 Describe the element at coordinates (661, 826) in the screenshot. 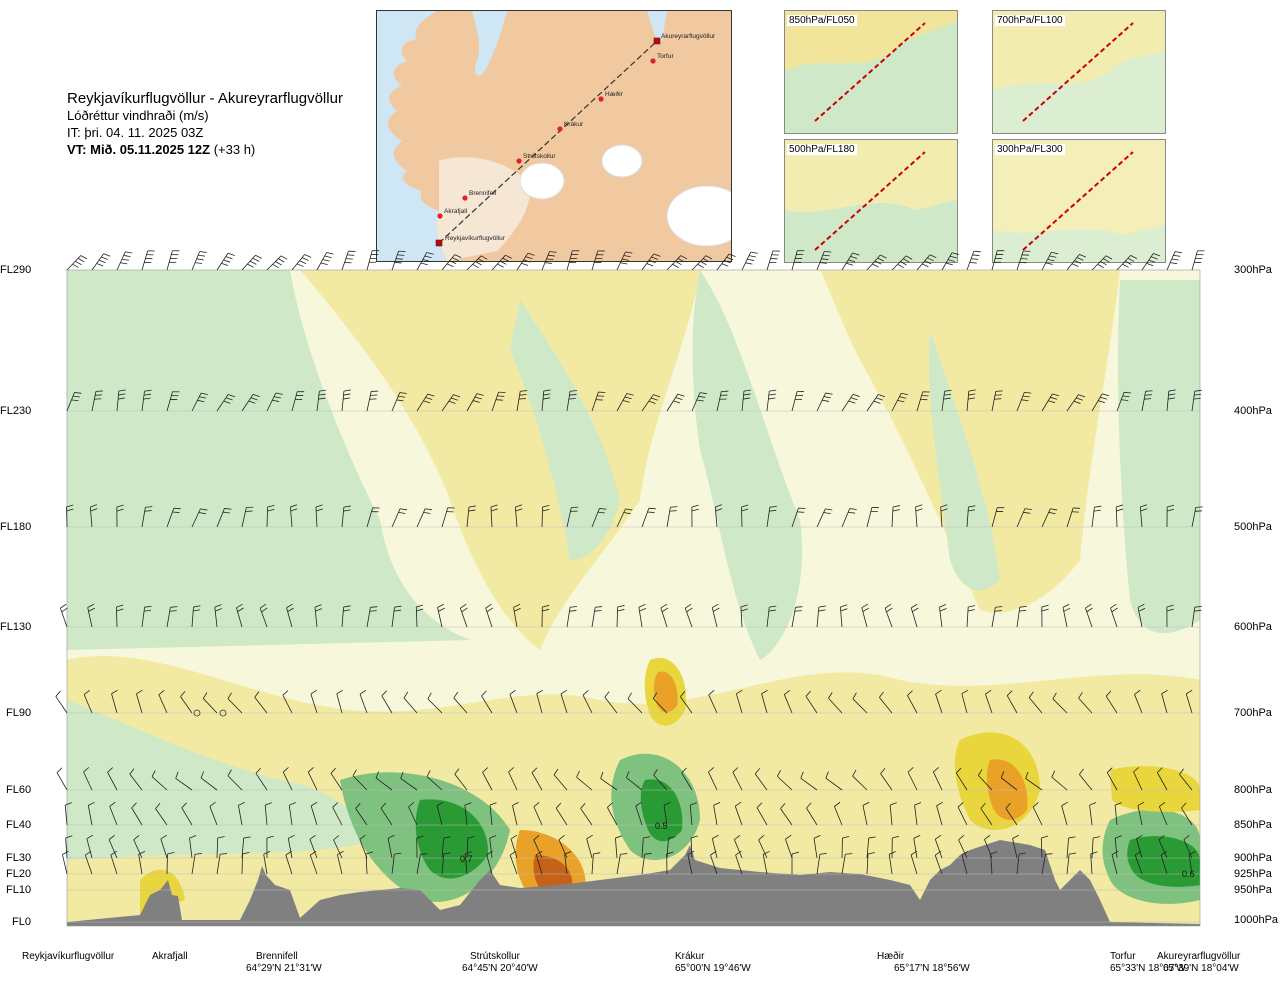

I see `annotation-value-1: 0.5` at that location.